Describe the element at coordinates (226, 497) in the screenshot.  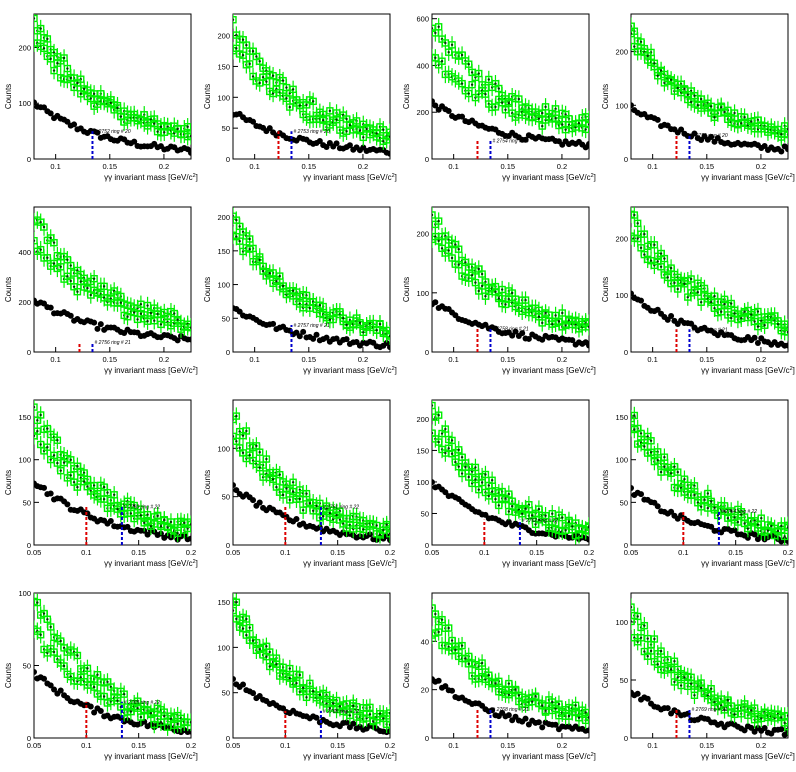
I see `y-tick-label: 50` at that location.